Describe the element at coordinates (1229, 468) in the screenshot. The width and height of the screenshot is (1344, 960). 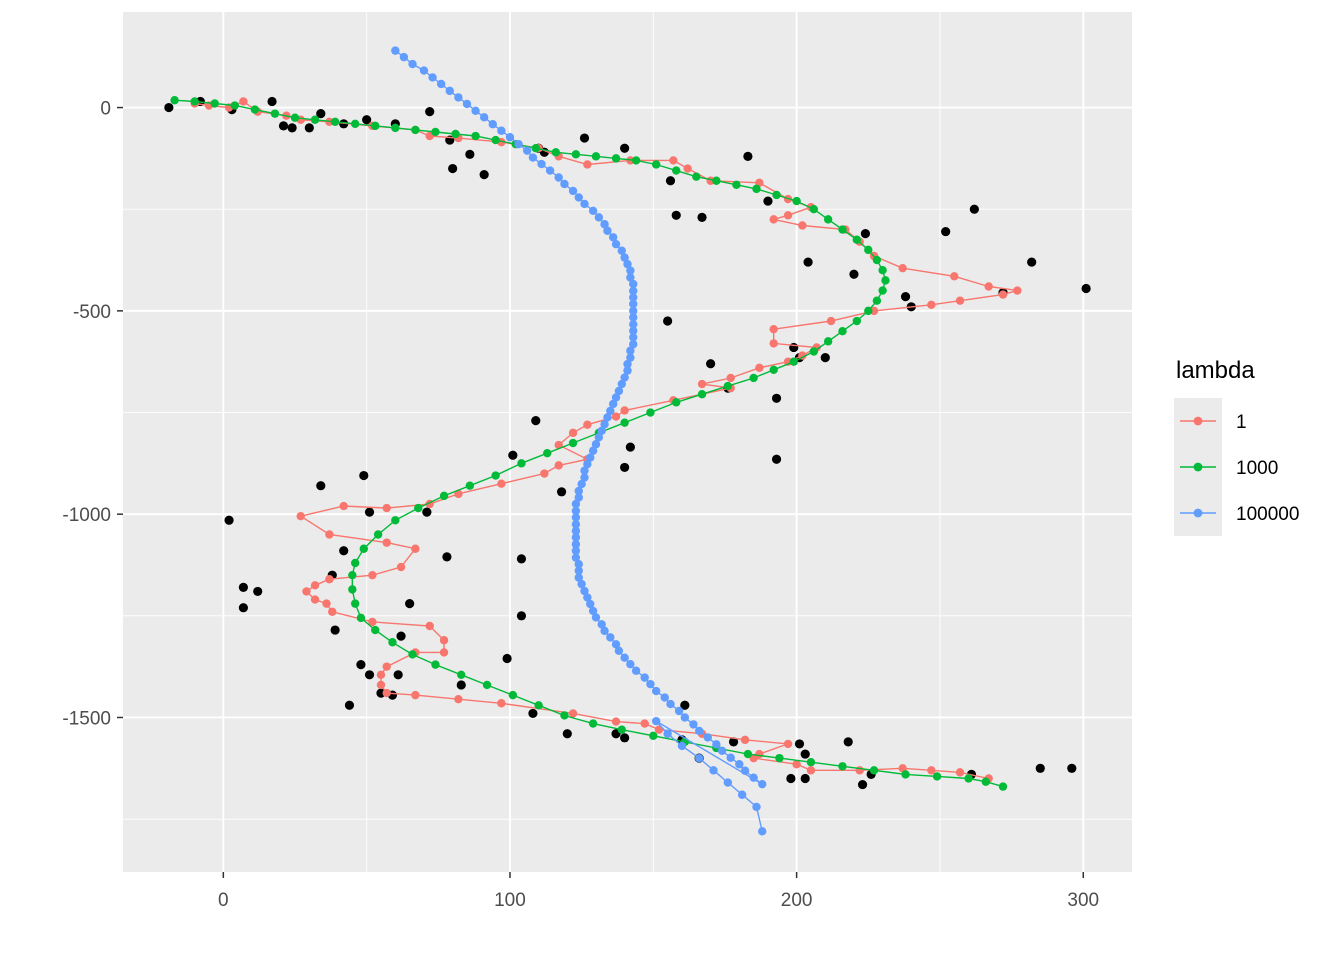
I see `legend-item: 1000` at that location.